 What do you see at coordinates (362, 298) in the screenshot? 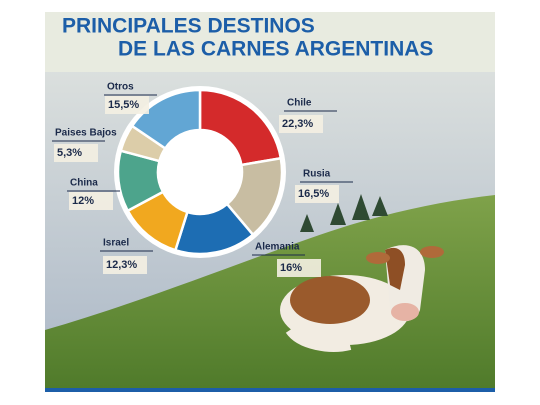
I see `cow` at bounding box center [362, 298].